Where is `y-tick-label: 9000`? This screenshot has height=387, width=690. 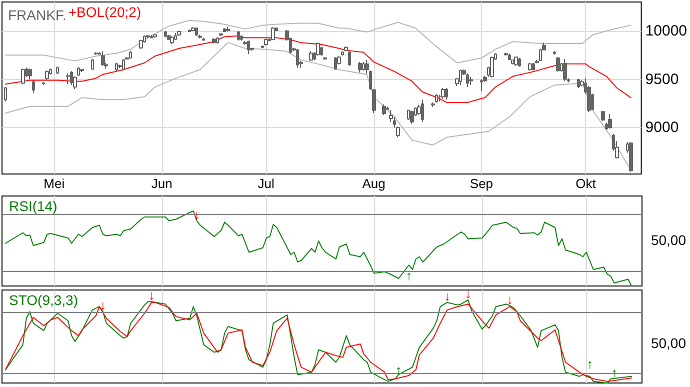
y-tick-label: 9000 is located at coordinates (662, 127).